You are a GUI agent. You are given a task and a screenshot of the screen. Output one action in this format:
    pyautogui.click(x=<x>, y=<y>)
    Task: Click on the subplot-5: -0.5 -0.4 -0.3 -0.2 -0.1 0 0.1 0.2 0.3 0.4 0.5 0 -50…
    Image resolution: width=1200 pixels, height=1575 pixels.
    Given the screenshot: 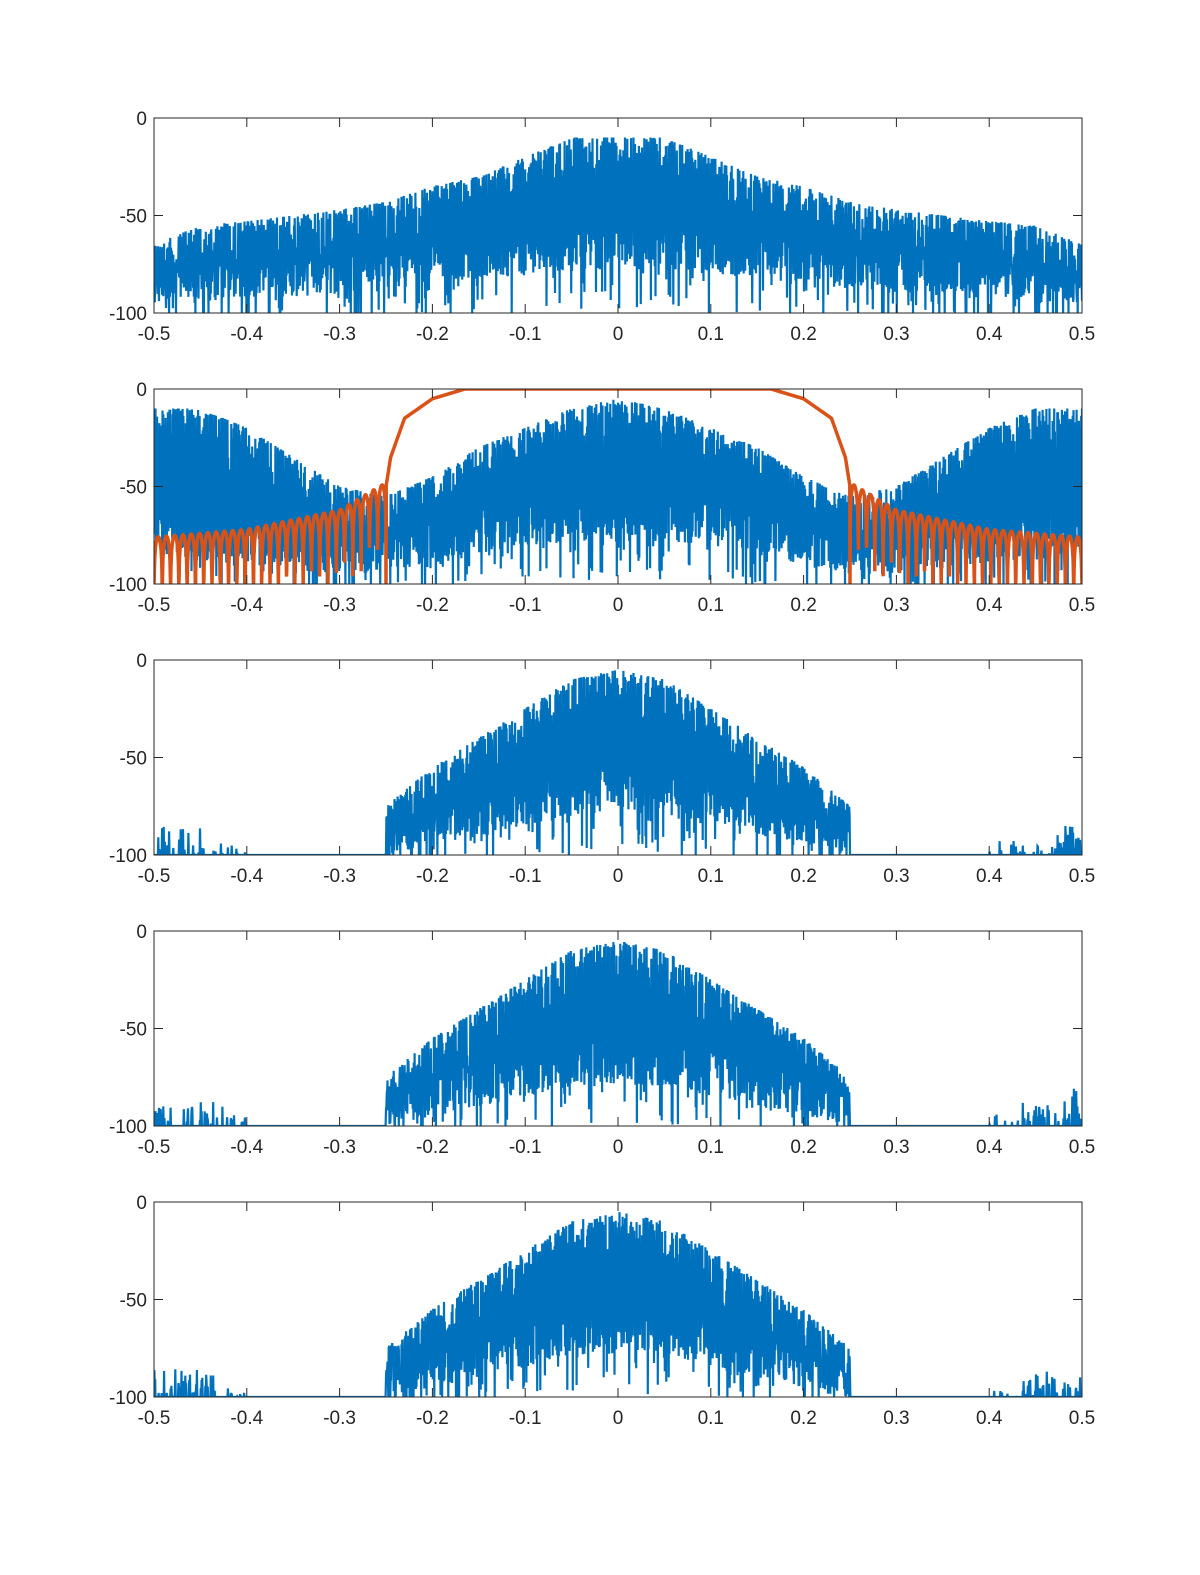 What is the action you would take?
    pyautogui.click(x=602, y=1311)
    